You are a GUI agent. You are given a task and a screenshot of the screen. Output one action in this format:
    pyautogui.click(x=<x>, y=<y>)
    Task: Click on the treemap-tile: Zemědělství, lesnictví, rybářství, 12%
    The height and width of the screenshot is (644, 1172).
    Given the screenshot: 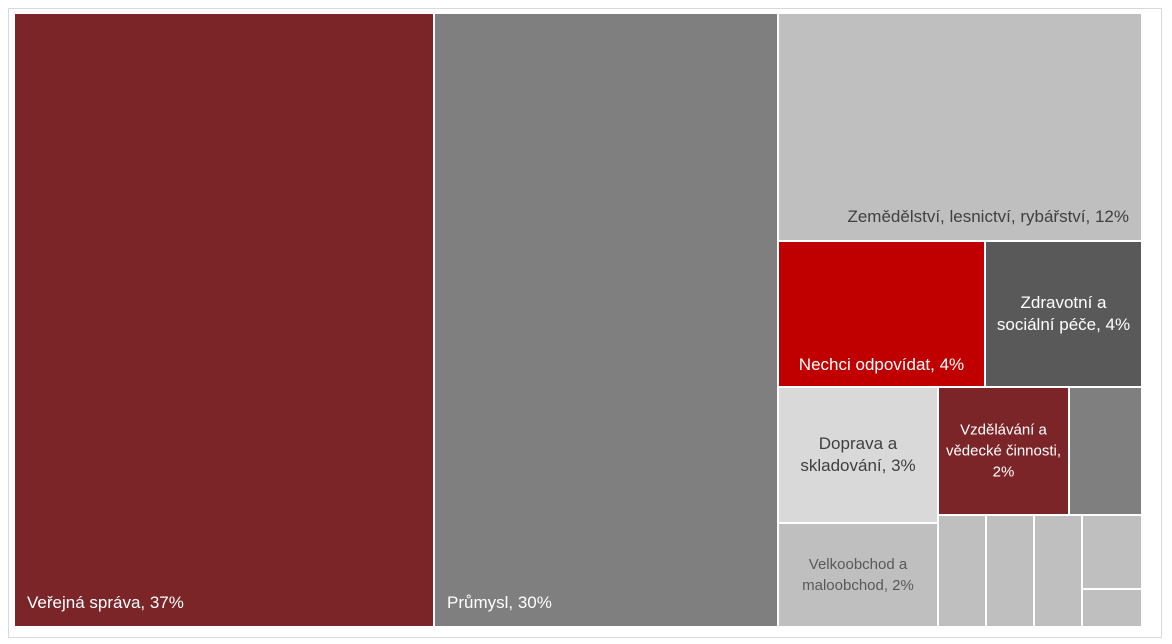 What is the action you would take?
    pyautogui.click(x=960, y=127)
    